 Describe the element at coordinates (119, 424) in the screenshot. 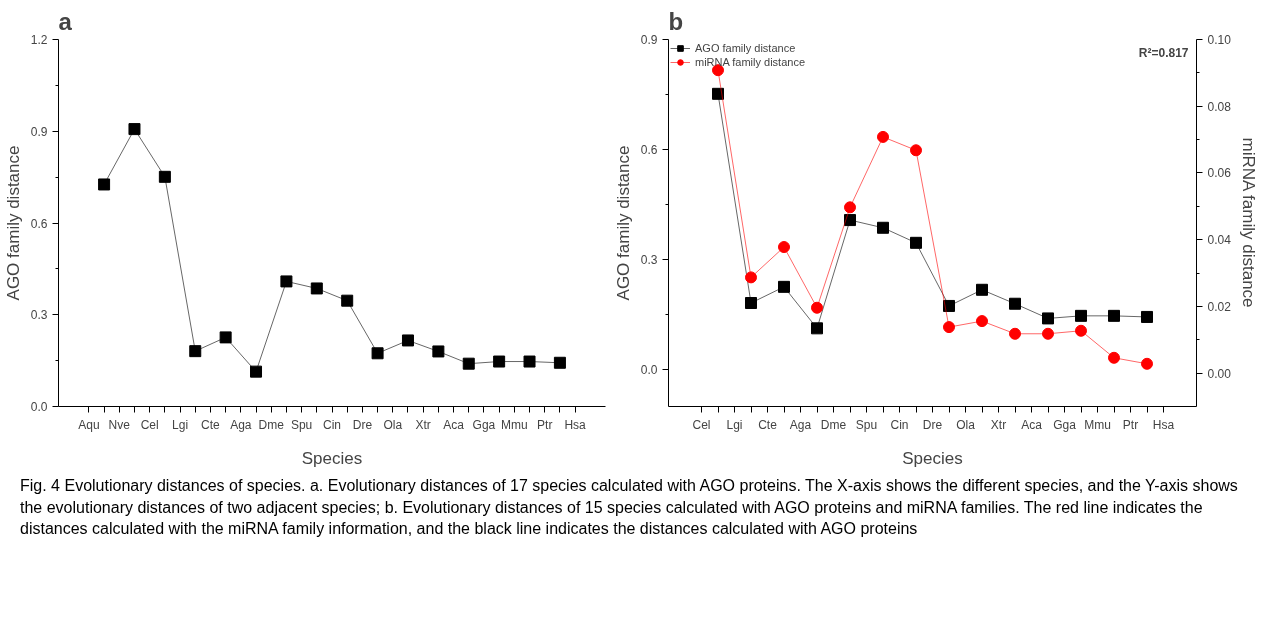

I see `x-tick-label: Nve` at that location.